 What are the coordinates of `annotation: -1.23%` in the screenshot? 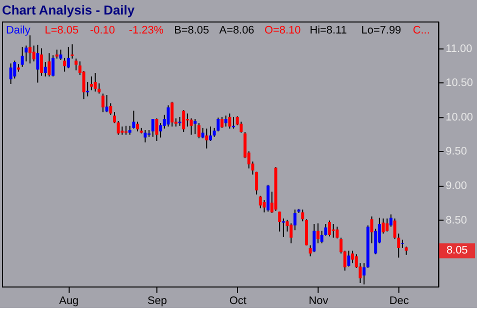 It's located at (146, 30).